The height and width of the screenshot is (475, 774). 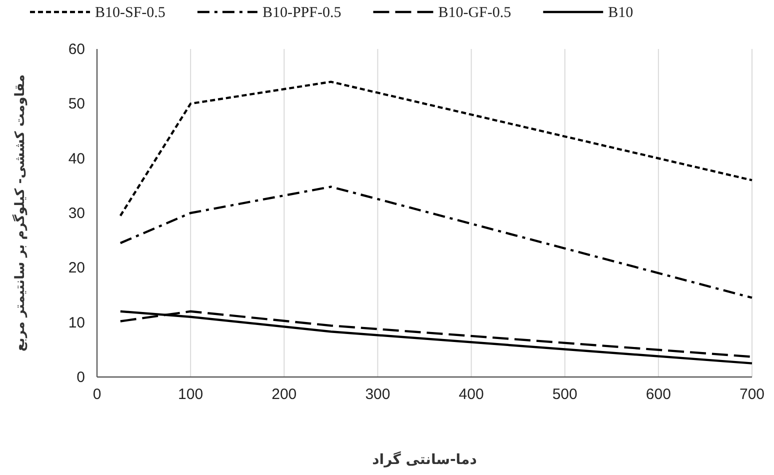 I want to click on y-tick-label: 50, so click(x=76, y=104).